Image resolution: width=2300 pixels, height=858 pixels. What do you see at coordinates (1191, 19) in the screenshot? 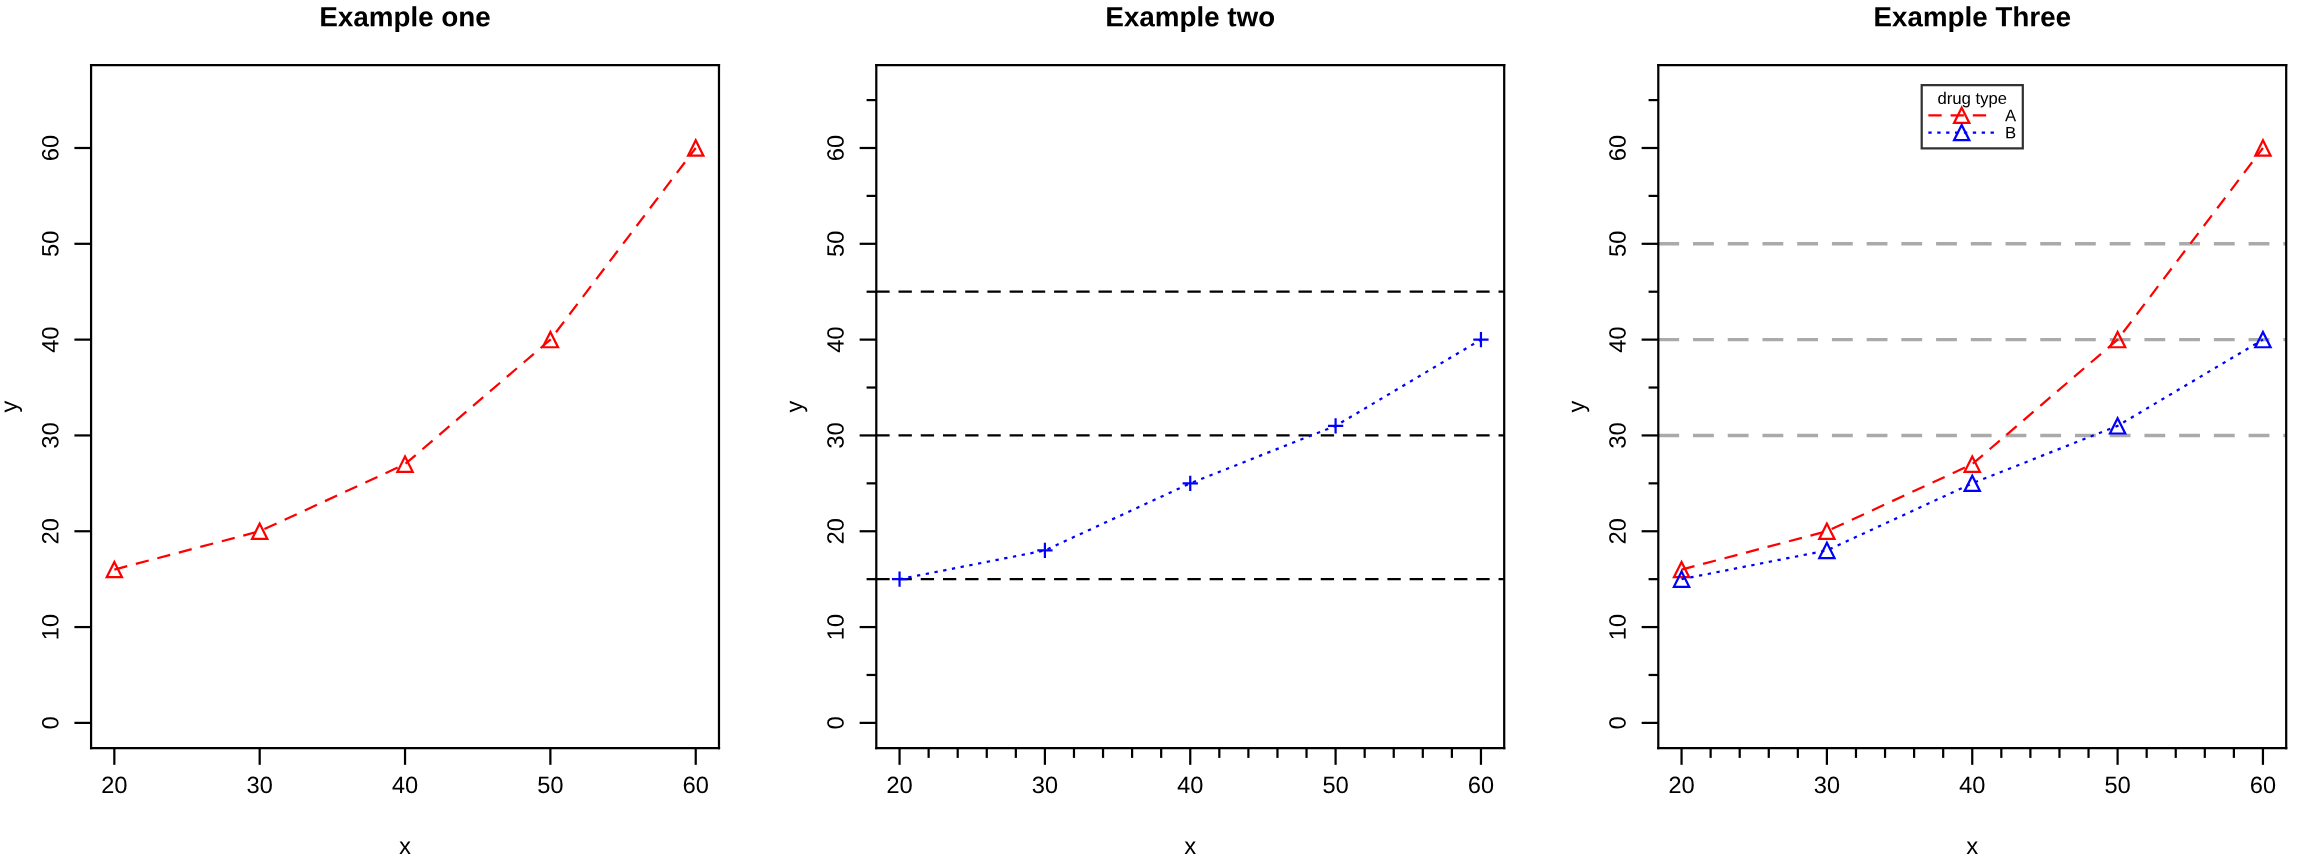
I see `chart-title: Example two` at bounding box center [1191, 19].